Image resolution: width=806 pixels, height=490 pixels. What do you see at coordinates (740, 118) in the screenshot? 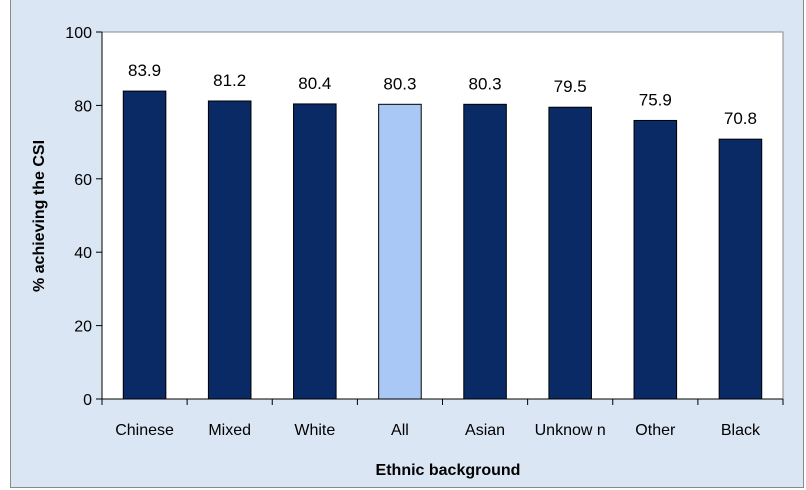
I see `value-label: 70.8` at bounding box center [740, 118].